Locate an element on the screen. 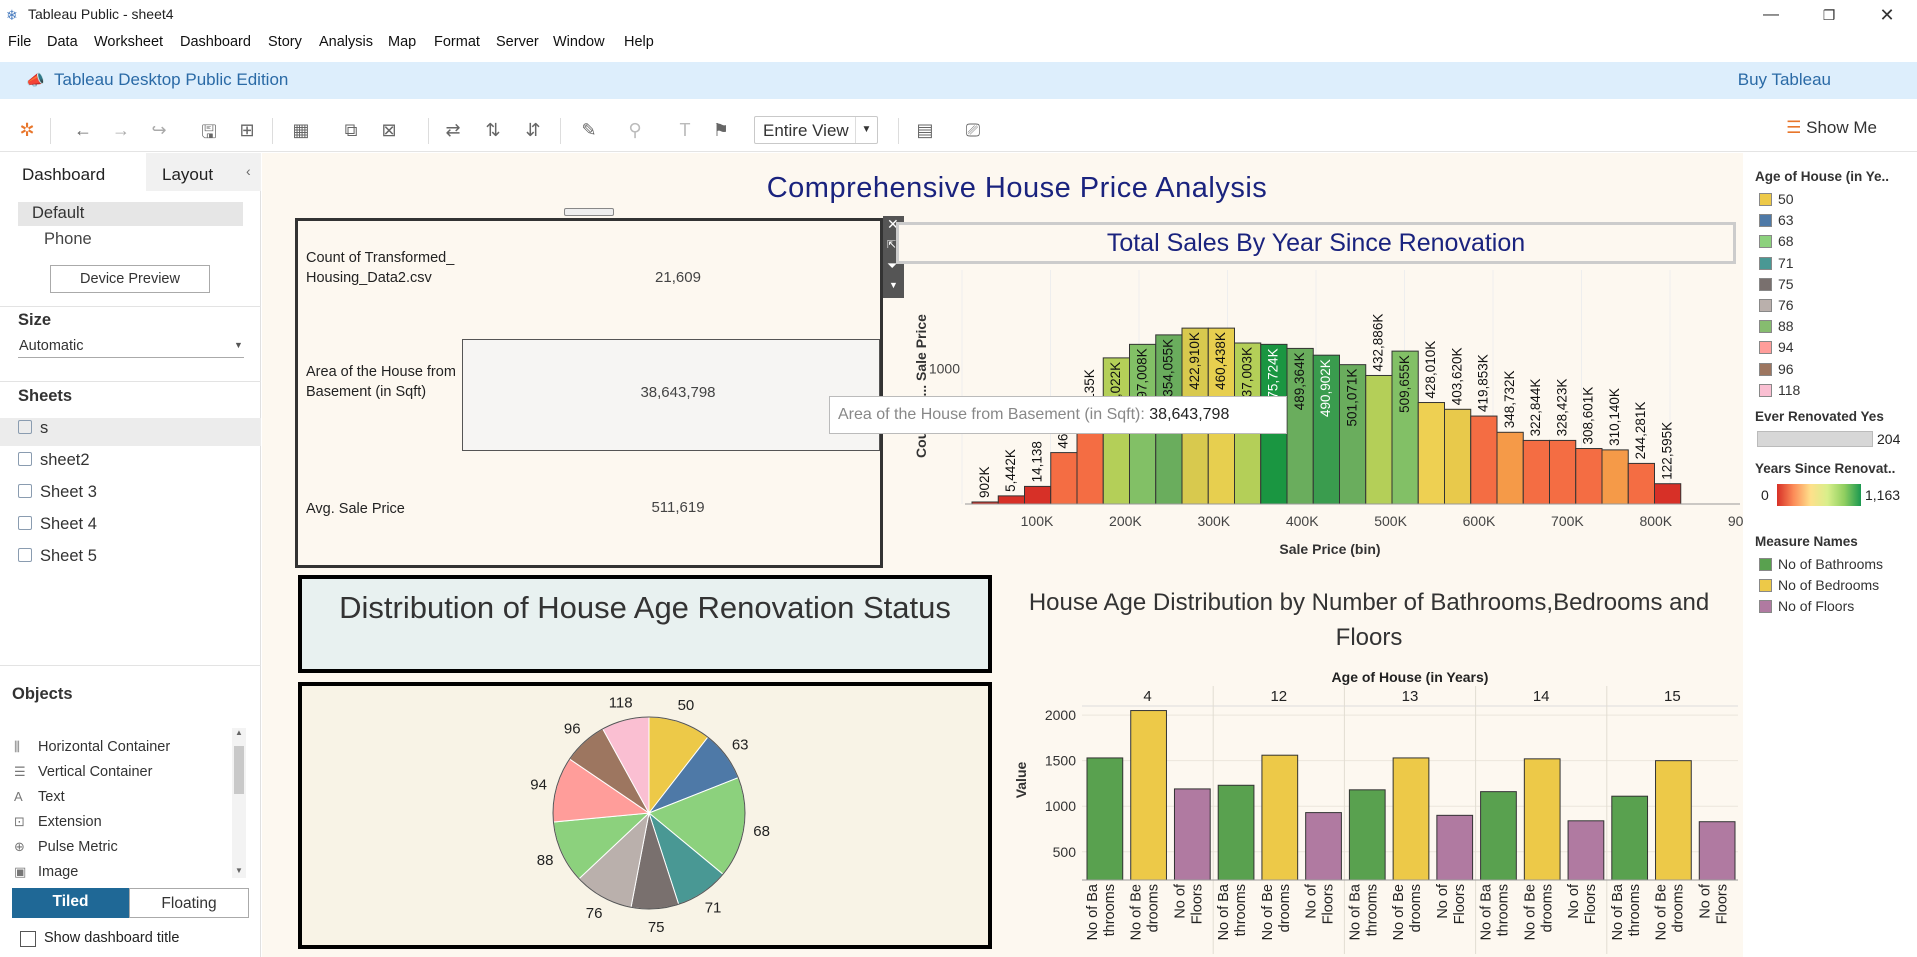  show-cards-icon: ▤ is located at coordinates (925, 130).